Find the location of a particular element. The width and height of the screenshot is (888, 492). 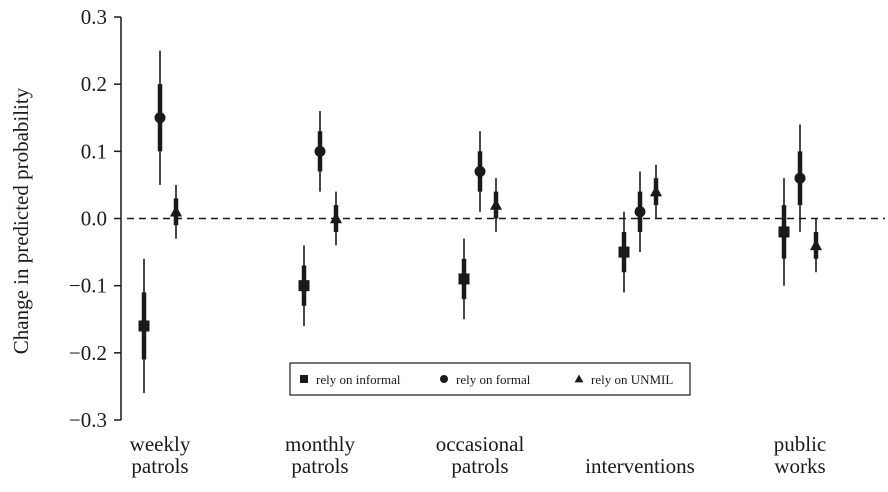

x-category-label: works is located at coordinates (799, 466).